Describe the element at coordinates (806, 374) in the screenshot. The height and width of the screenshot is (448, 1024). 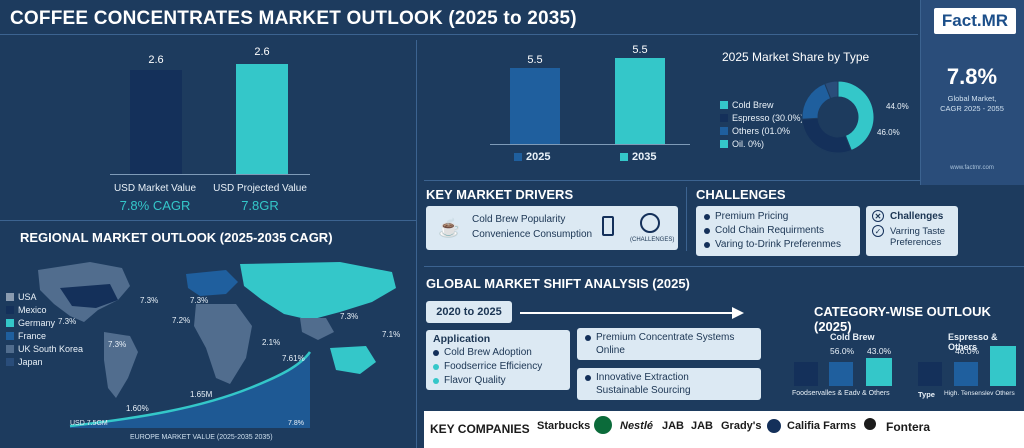
I see `category-left-bar` at that location.